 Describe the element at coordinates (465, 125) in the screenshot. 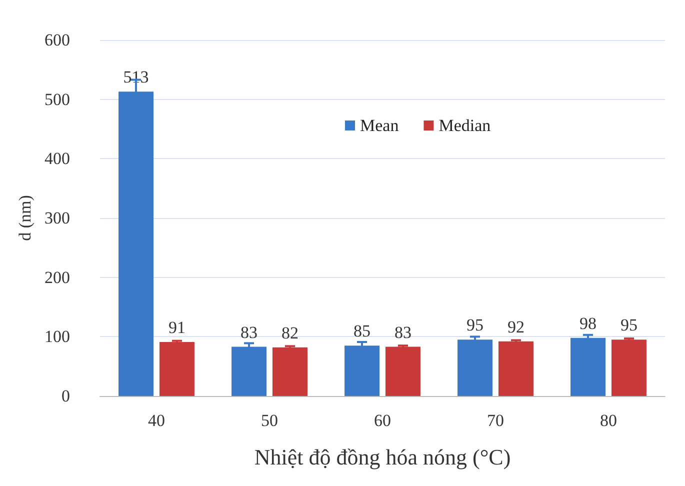

I see `legend-label: Median` at that location.